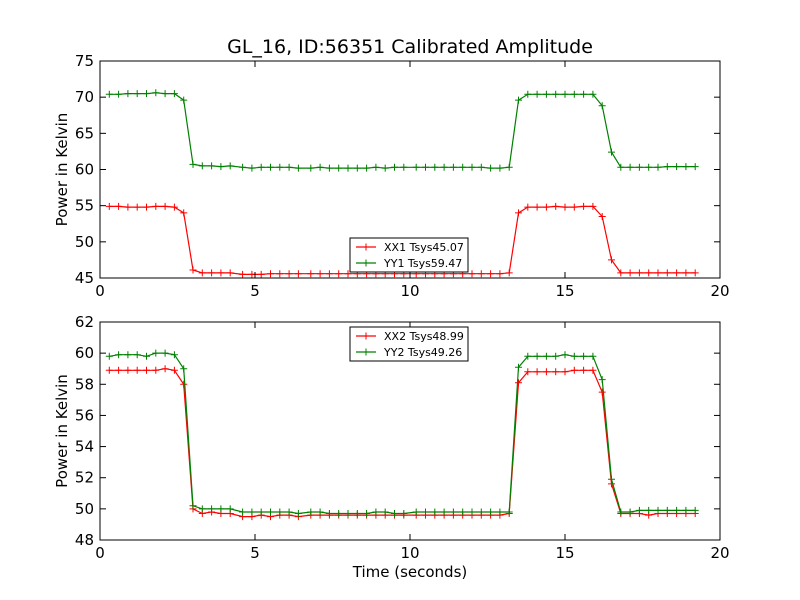 The width and height of the screenshot is (800, 600). What do you see at coordinates (255, 291) in the screenshot?
I see `x-tick-label: 5` at bounding box center [255, 291].